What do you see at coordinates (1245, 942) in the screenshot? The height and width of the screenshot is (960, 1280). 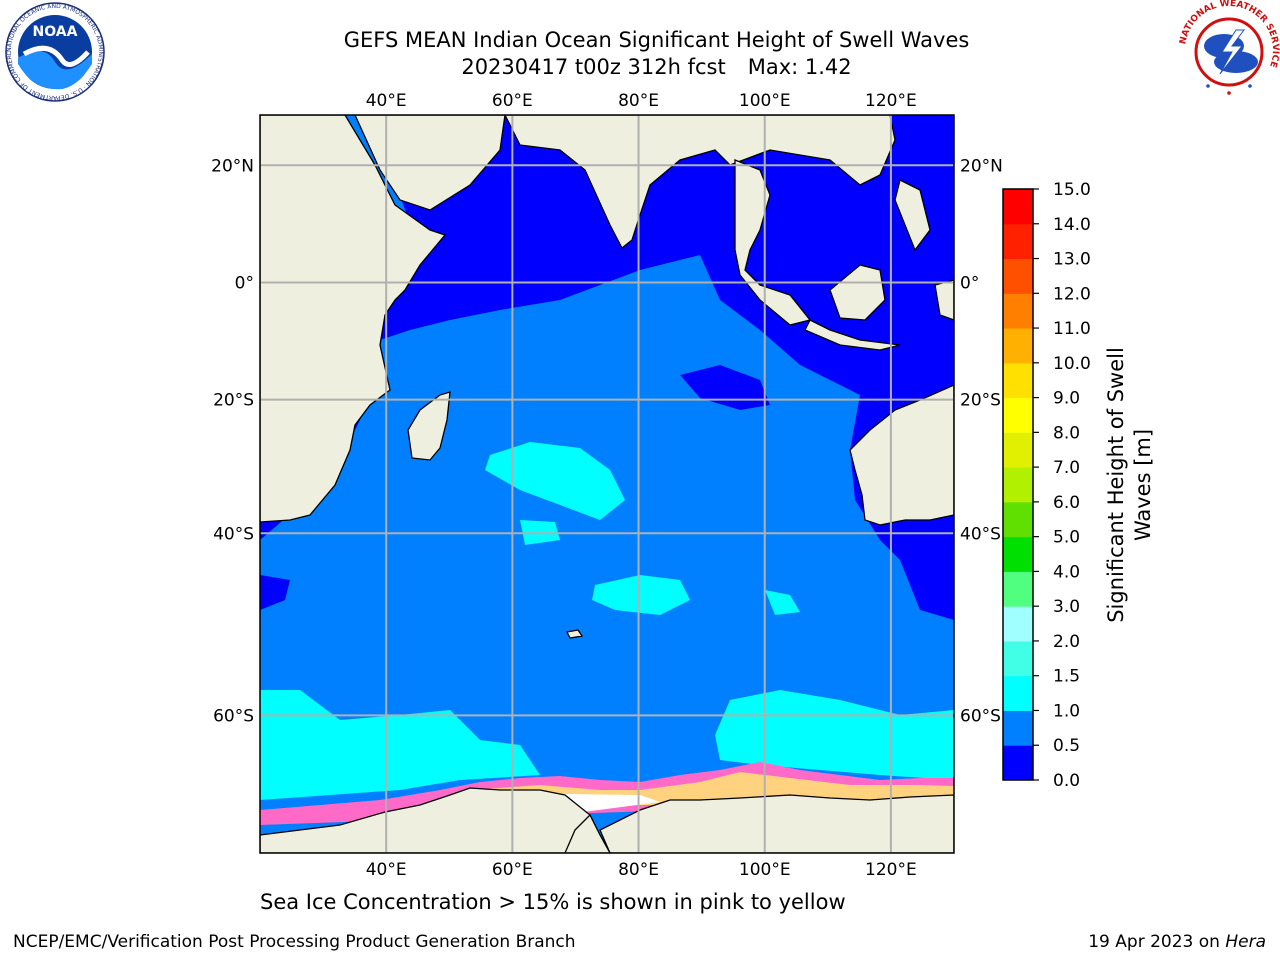 I see `footer-machine: Hera` at bounding box center [1245, 942].